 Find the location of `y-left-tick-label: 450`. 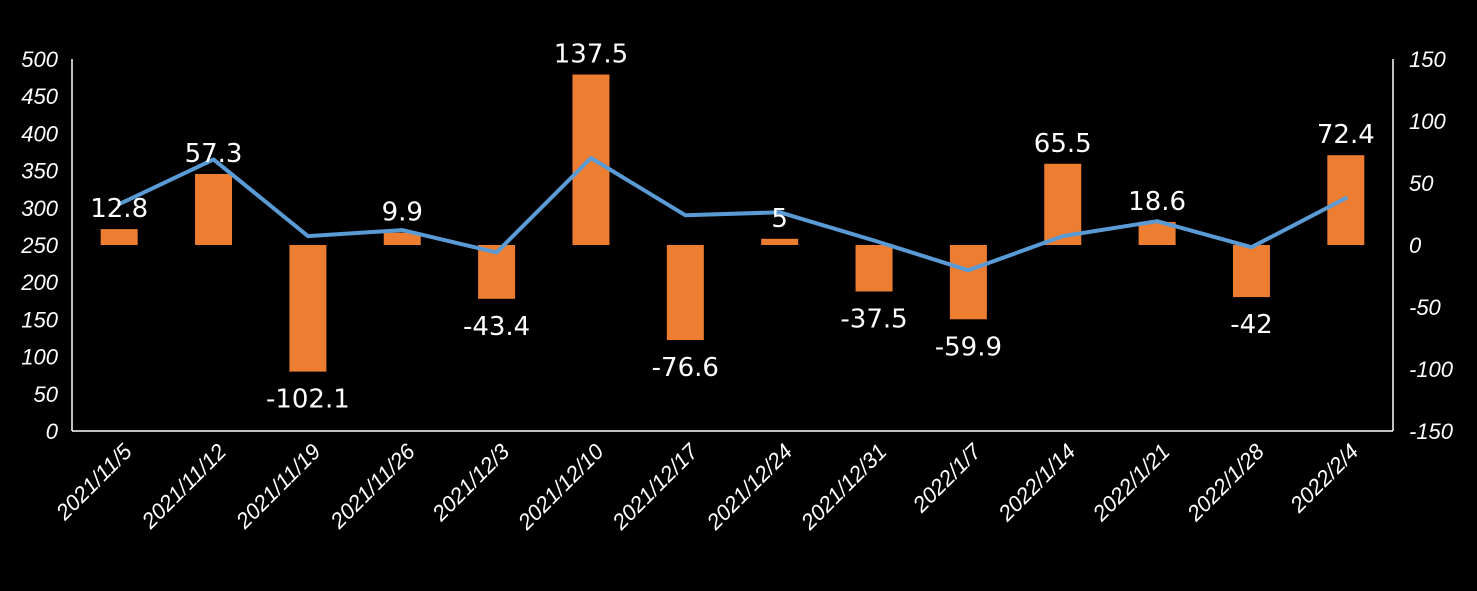

y-left-tick-label: 450 is located at coordinates (39, 96).